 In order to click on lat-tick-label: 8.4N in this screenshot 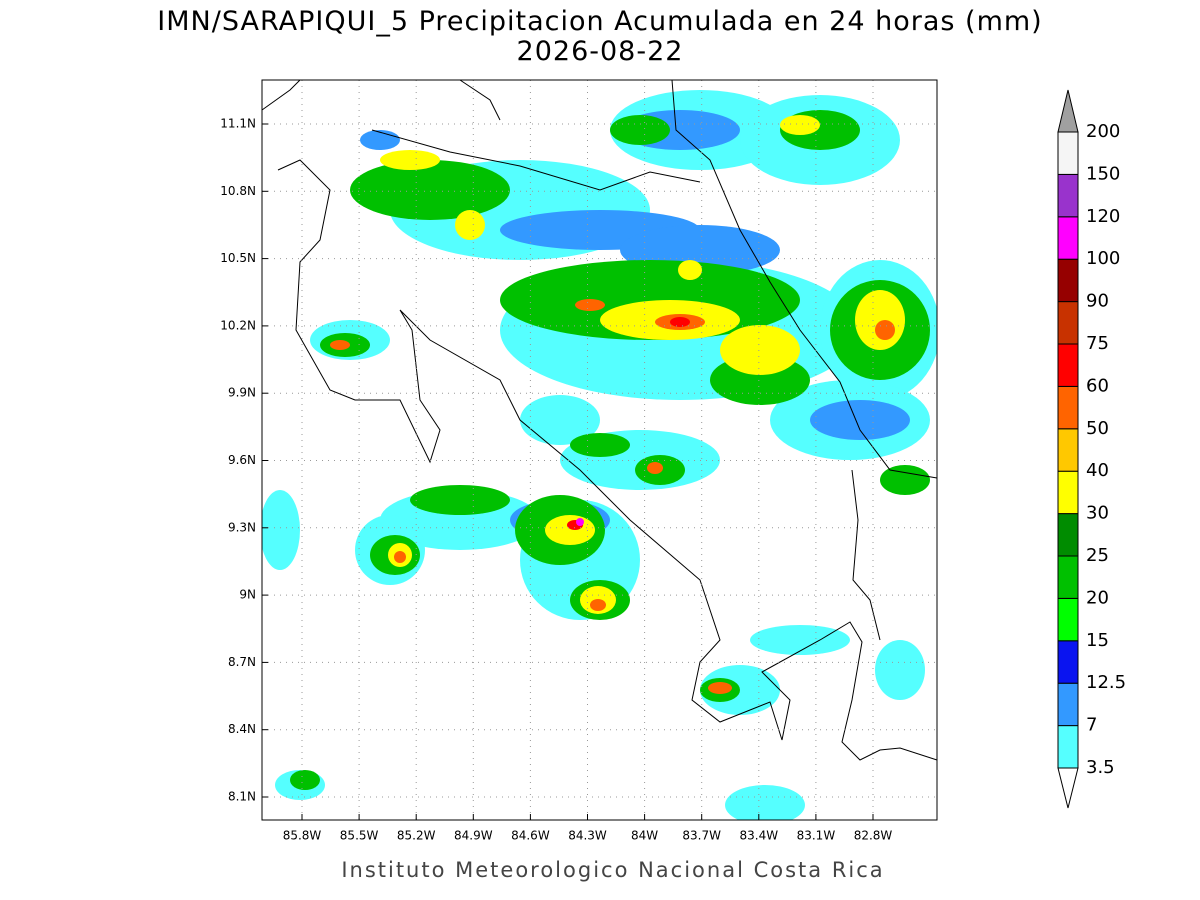, I will do `click(242, 729)`.